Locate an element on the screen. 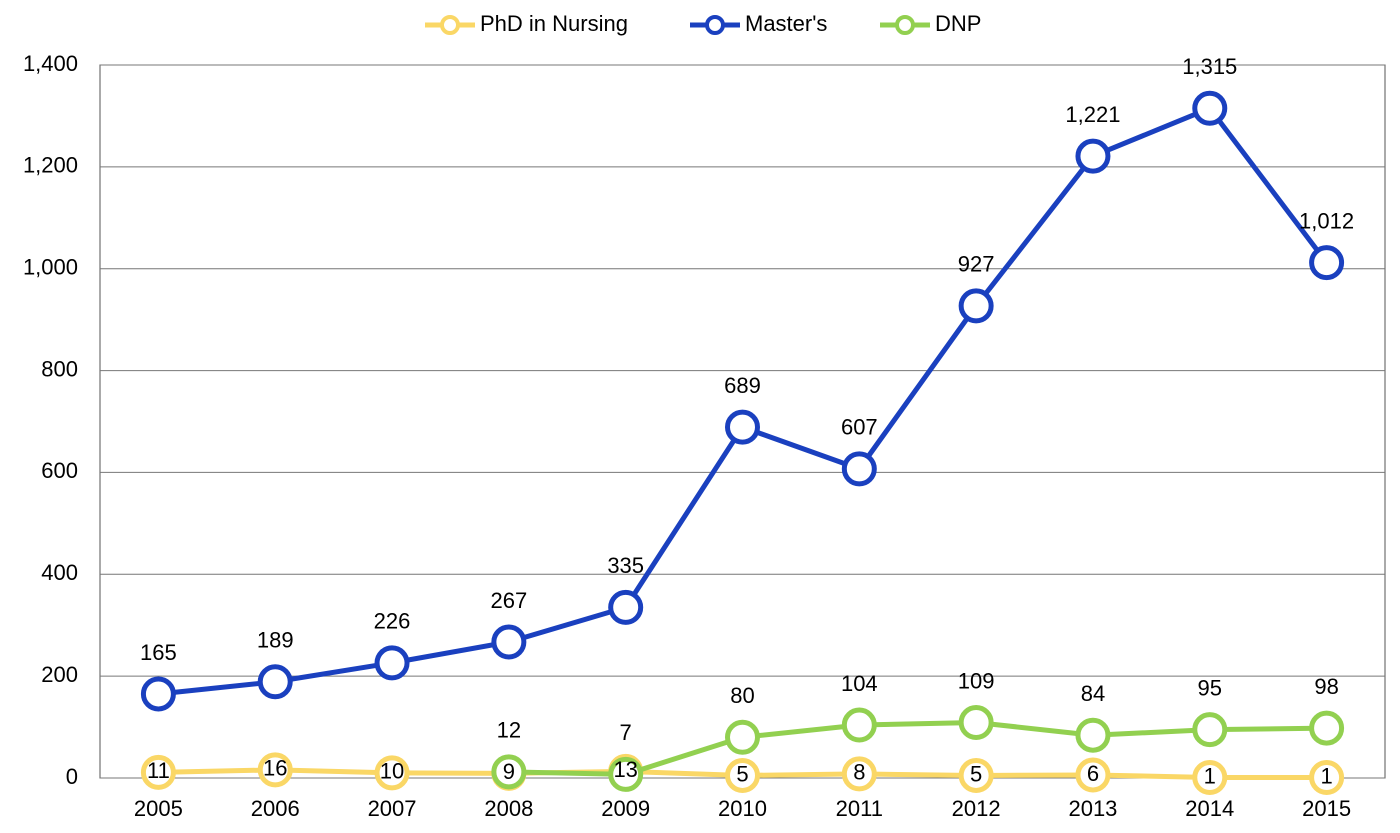  y-tick-label: 1,200 is located at coordinates (50, 165).